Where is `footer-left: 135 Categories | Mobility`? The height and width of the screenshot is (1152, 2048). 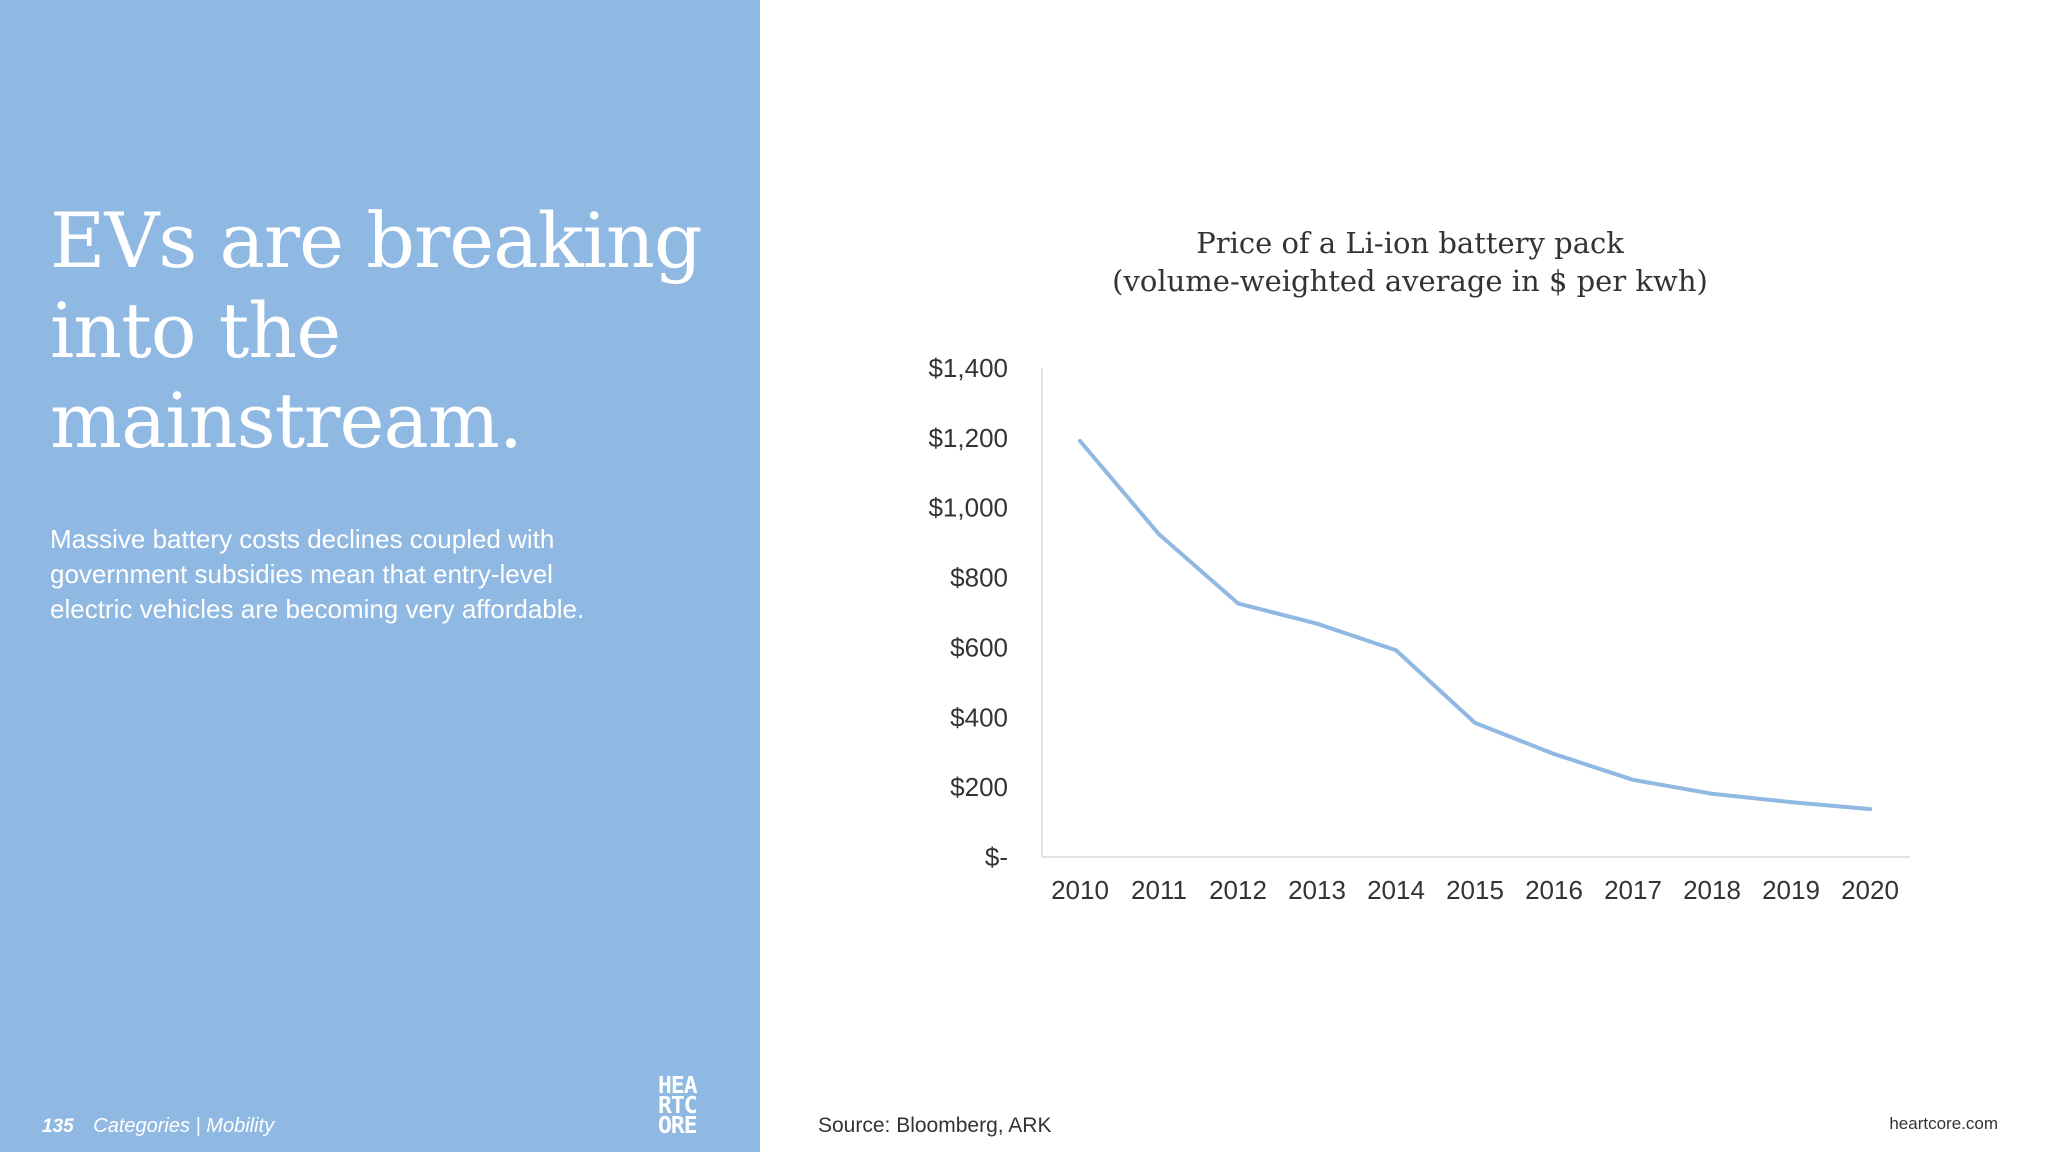
footer-left: 135 Categories | Mobility is located at coordinates (158, 1126).